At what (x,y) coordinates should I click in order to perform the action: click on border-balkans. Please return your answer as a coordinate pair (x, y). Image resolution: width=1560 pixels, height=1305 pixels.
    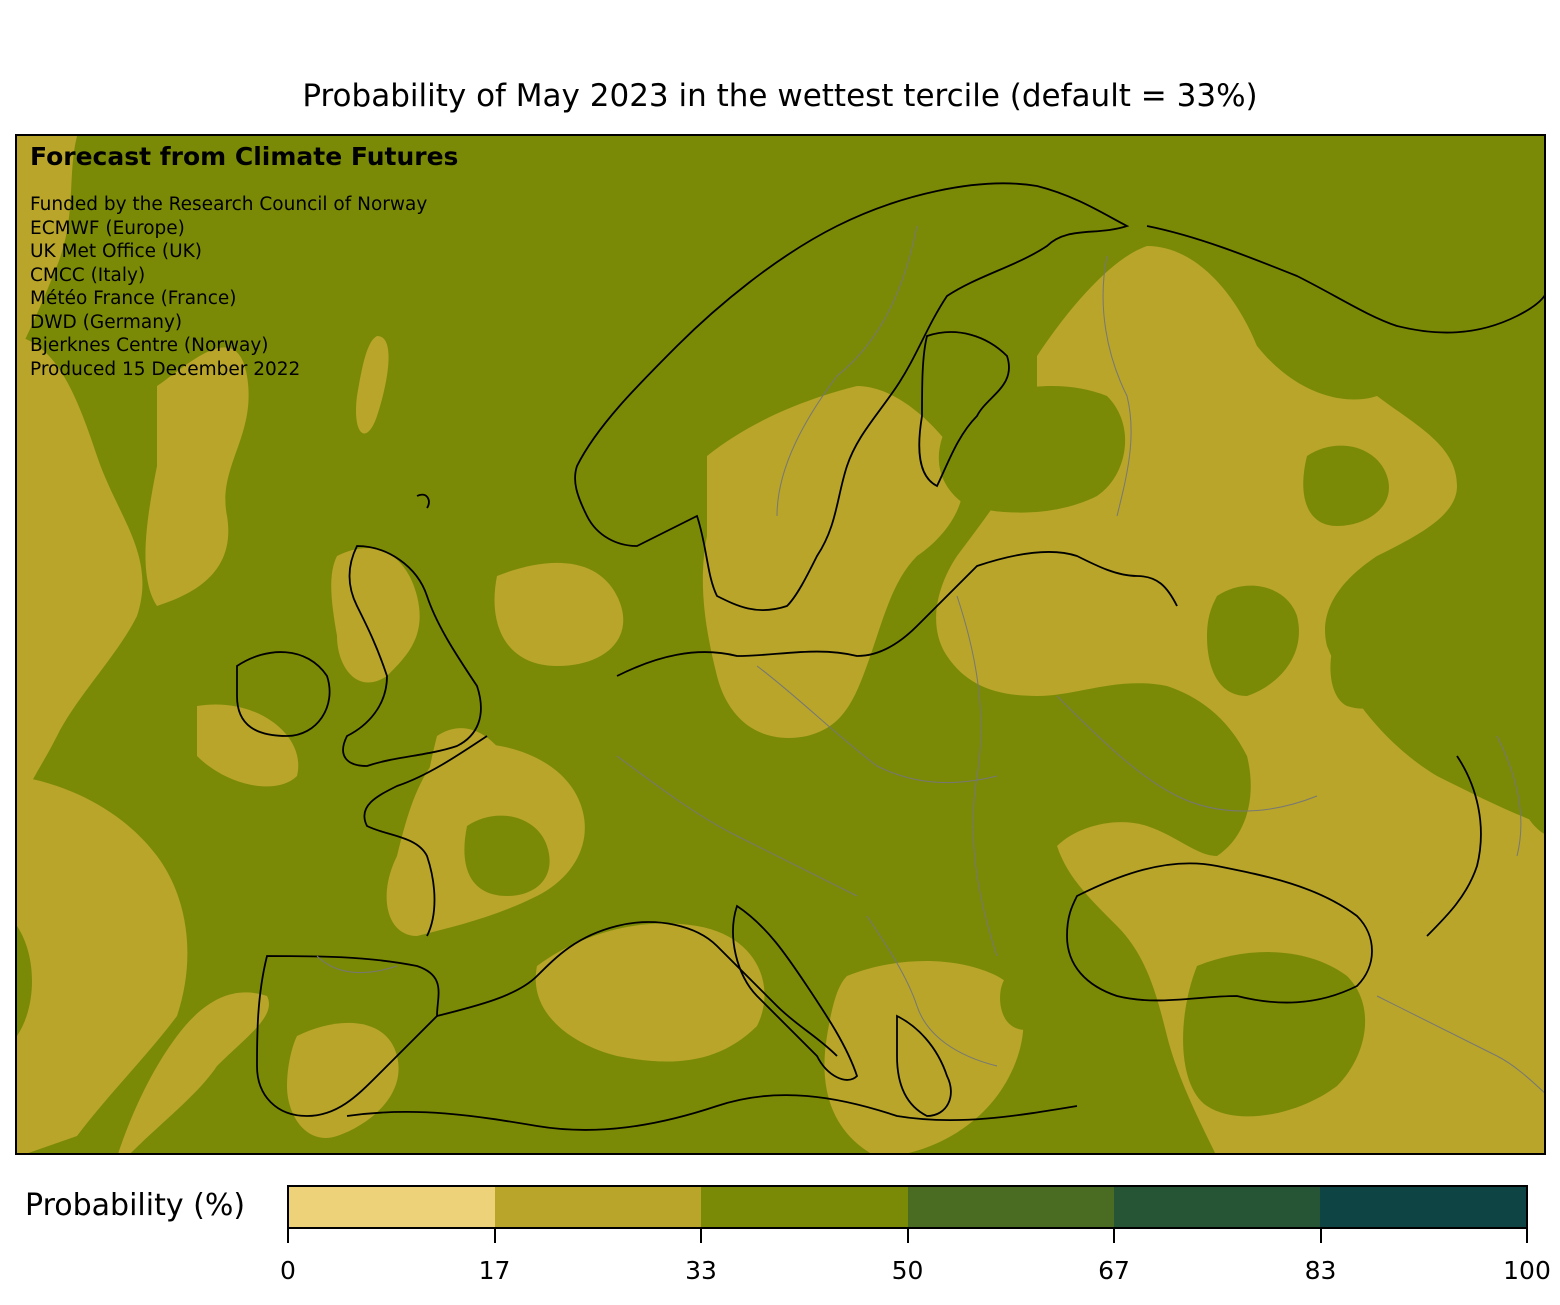
    Looking at the image, I should click on (932, 991).